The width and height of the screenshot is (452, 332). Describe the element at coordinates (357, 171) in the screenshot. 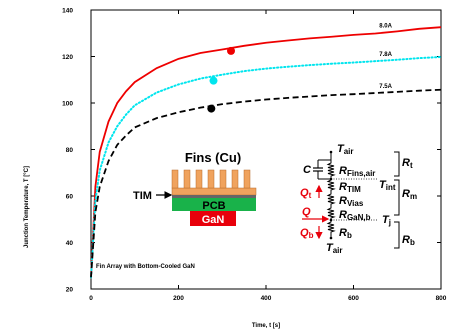

I see `r-fins-label: RFins,air` at that location.